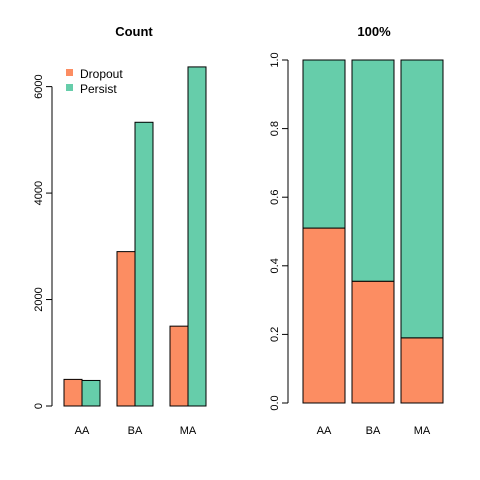 The image size is (480, 480). What do you see at coordinates (98, 89) in the screenshot?
I see `legend-label-persist: Persist` at bounding box center [98, 89].